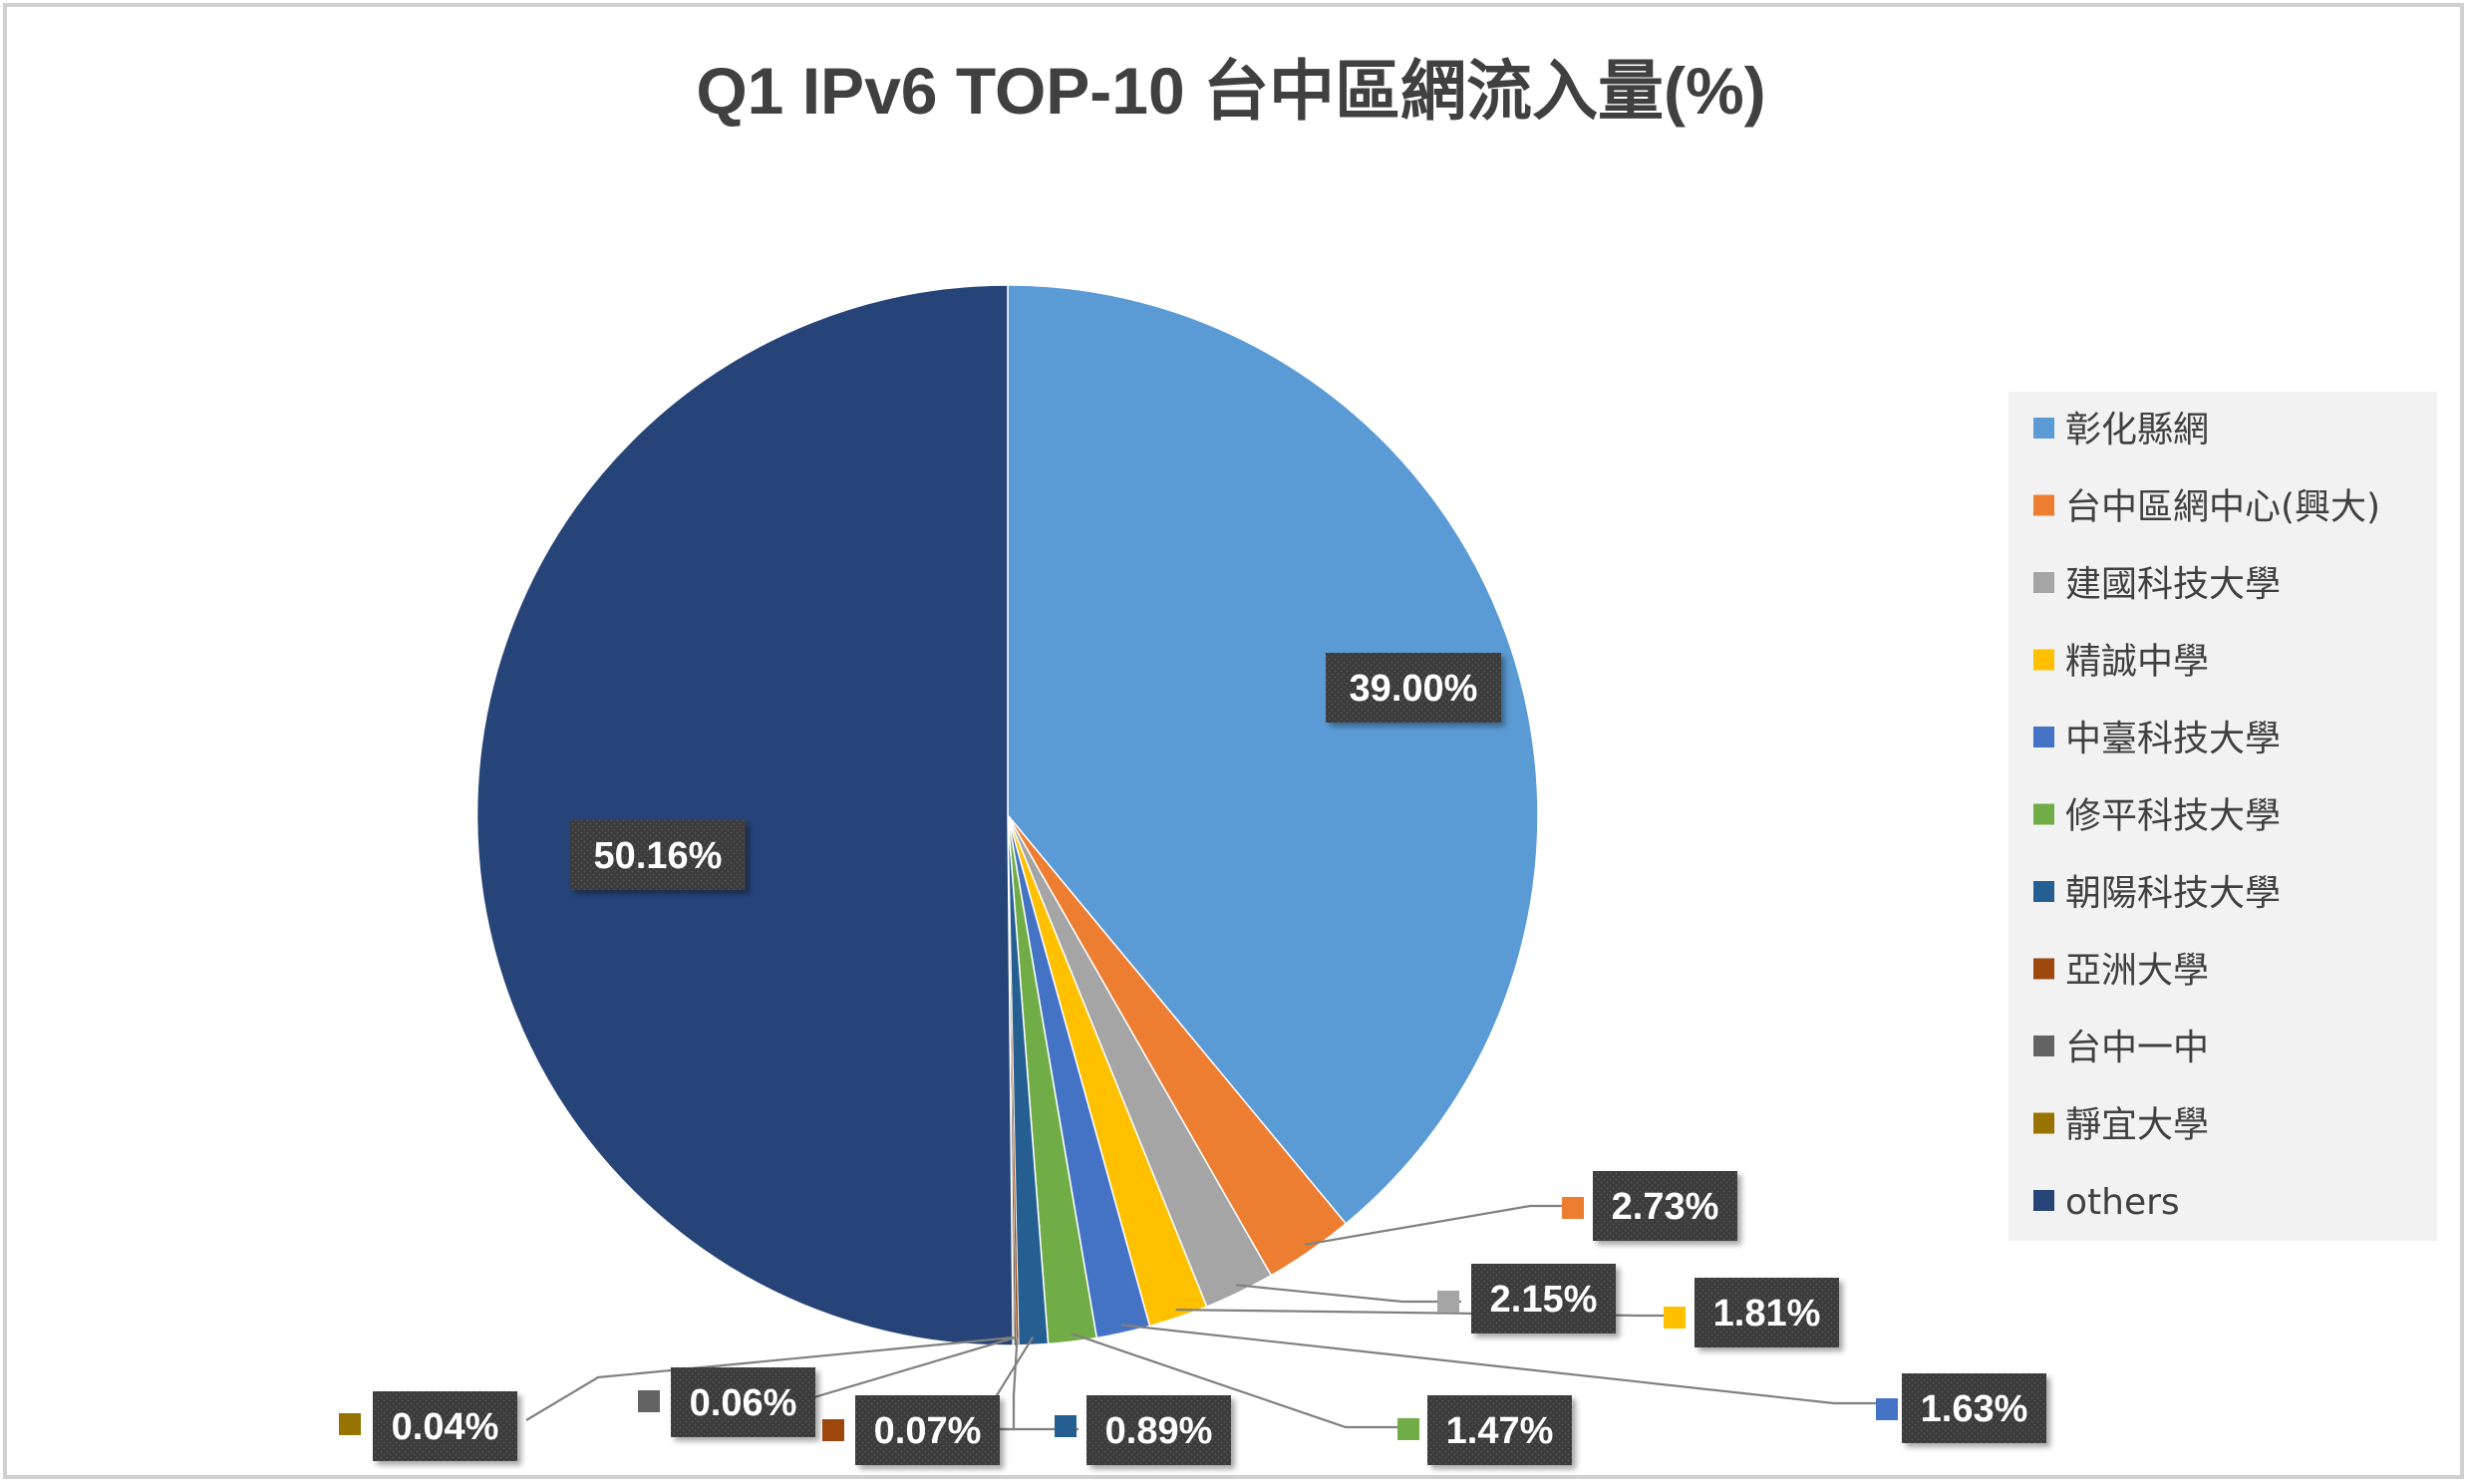  I want to click on data-label-text: 1.63%, so click(1974, 1409).